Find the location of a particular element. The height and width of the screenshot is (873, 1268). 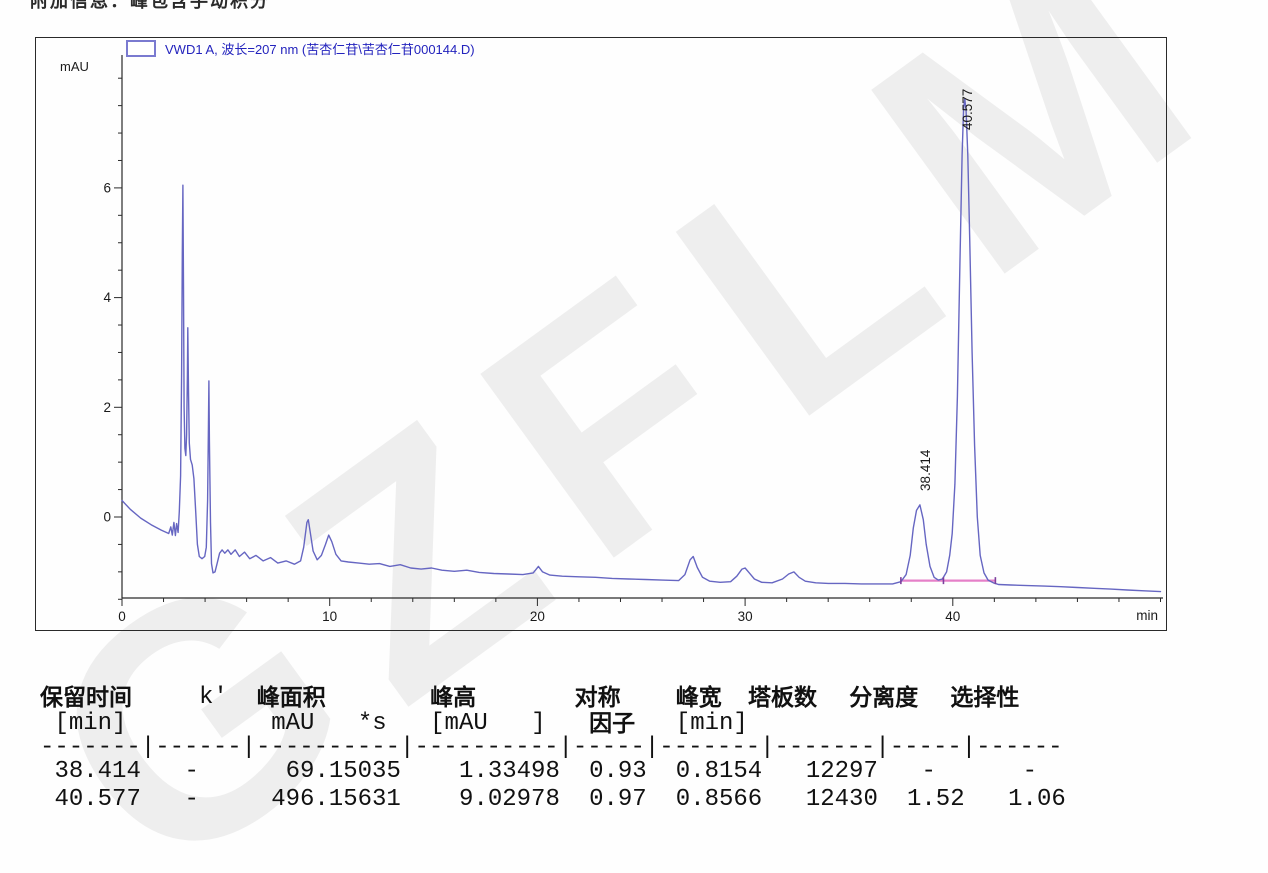

report-title-text: 附加信息：峰包含手动积分 is located at coordinates (150, 5).